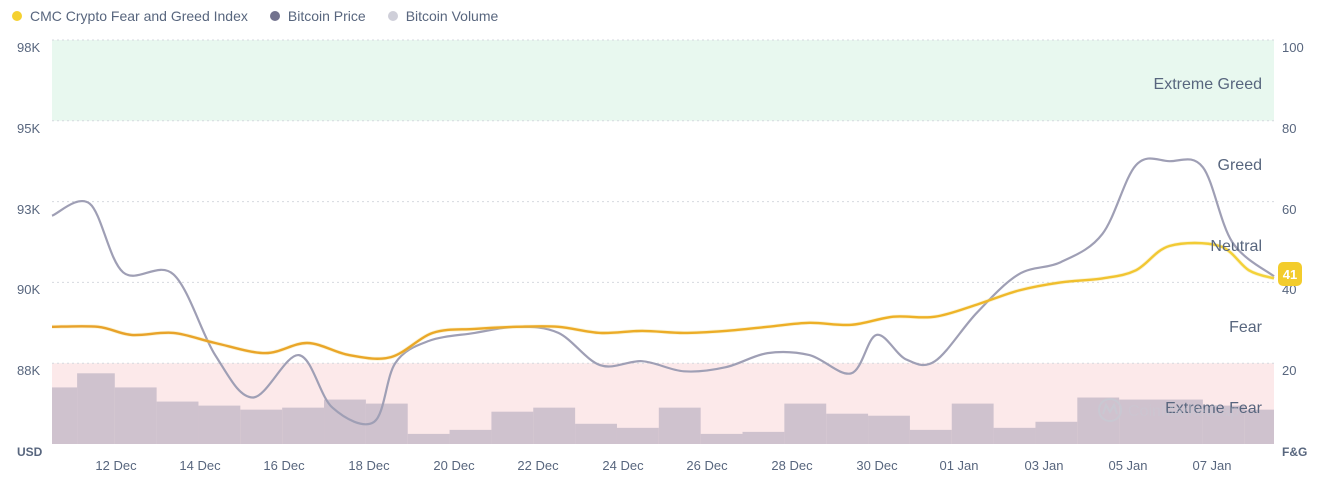 This screenshot has height=484, width=1322. What do you see at coordinates (200, 465) in the screenshot?
I see `x-tick-14-dec: 14 Dec` at bounding box center [200, 465].